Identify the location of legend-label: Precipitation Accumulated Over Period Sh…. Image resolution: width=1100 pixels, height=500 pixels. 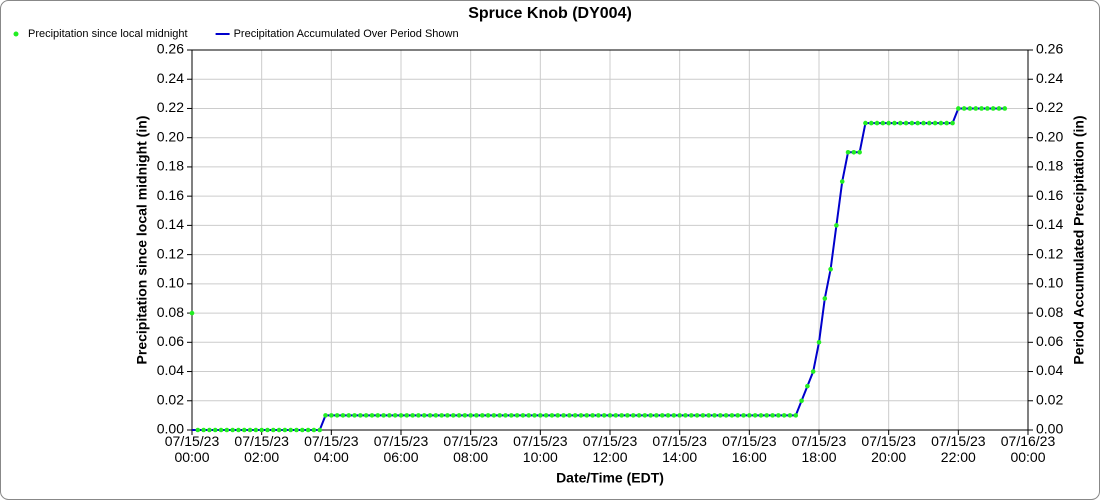
(346, 34).